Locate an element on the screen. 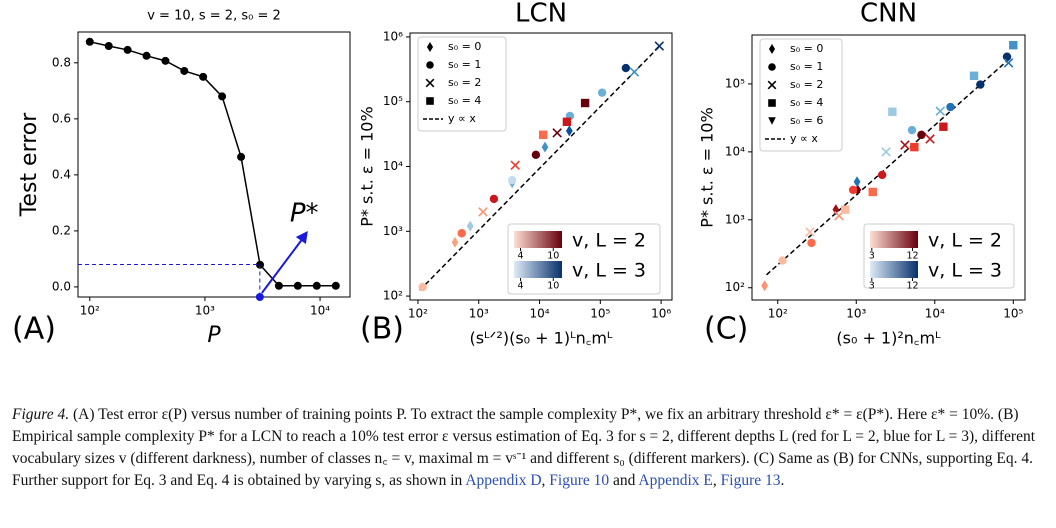  y-tick-label: 0.4 is located at coordinates (61, 174).